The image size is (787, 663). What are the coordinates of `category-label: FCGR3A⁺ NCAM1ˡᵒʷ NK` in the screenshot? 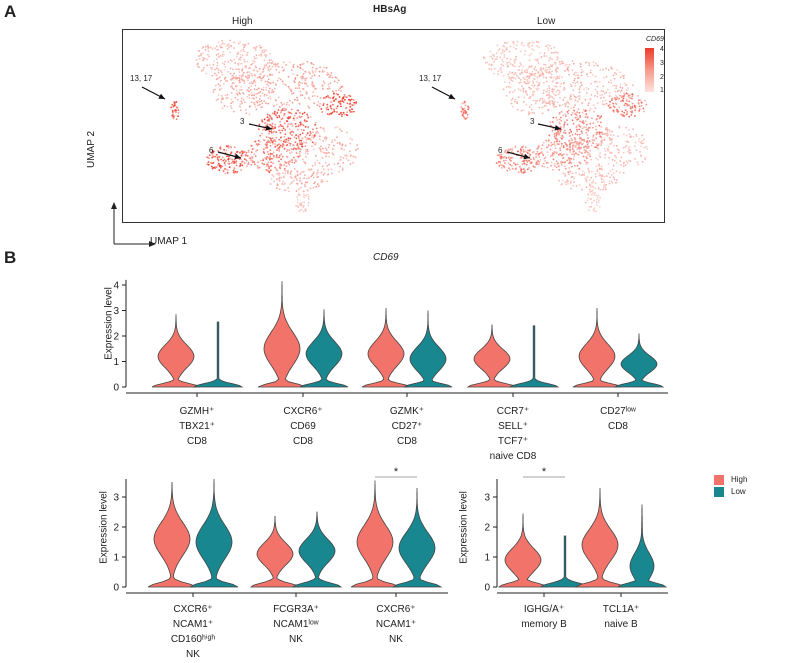 It's located at (296, 624).